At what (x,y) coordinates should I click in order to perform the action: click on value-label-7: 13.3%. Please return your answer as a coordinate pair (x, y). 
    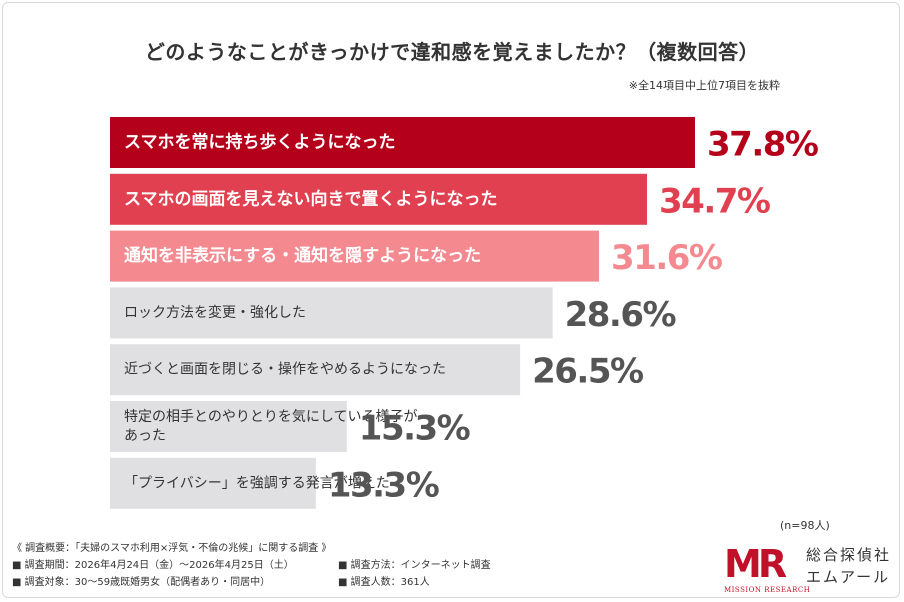
    Looking at the image, I should click on (383, 485).